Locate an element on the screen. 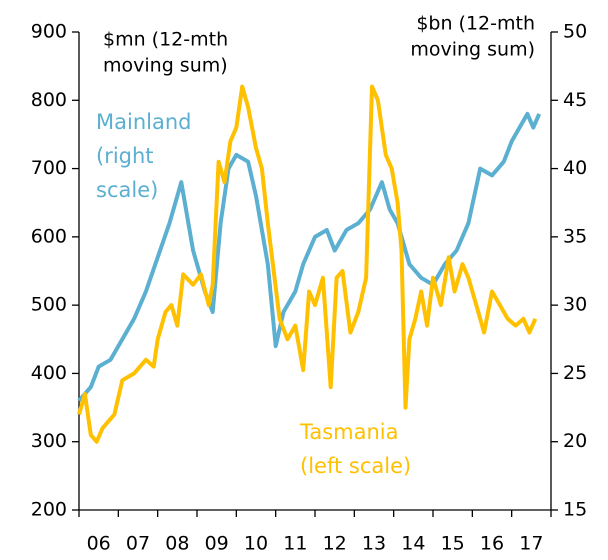  series-label: (left scale) is located at coordinates (355, 466).